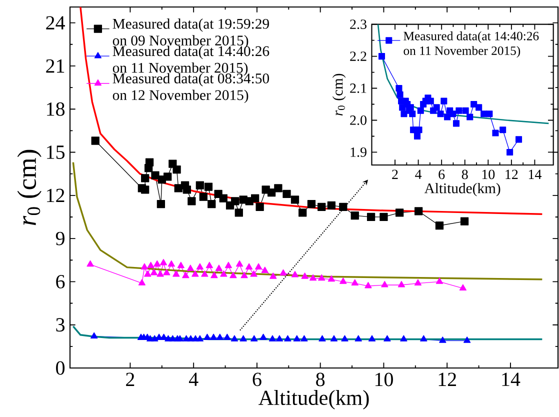  What do you see at coordinates (60, 368) in the screenshot?
I see `y-tick-label: 0` at bounding box center [60, 368].